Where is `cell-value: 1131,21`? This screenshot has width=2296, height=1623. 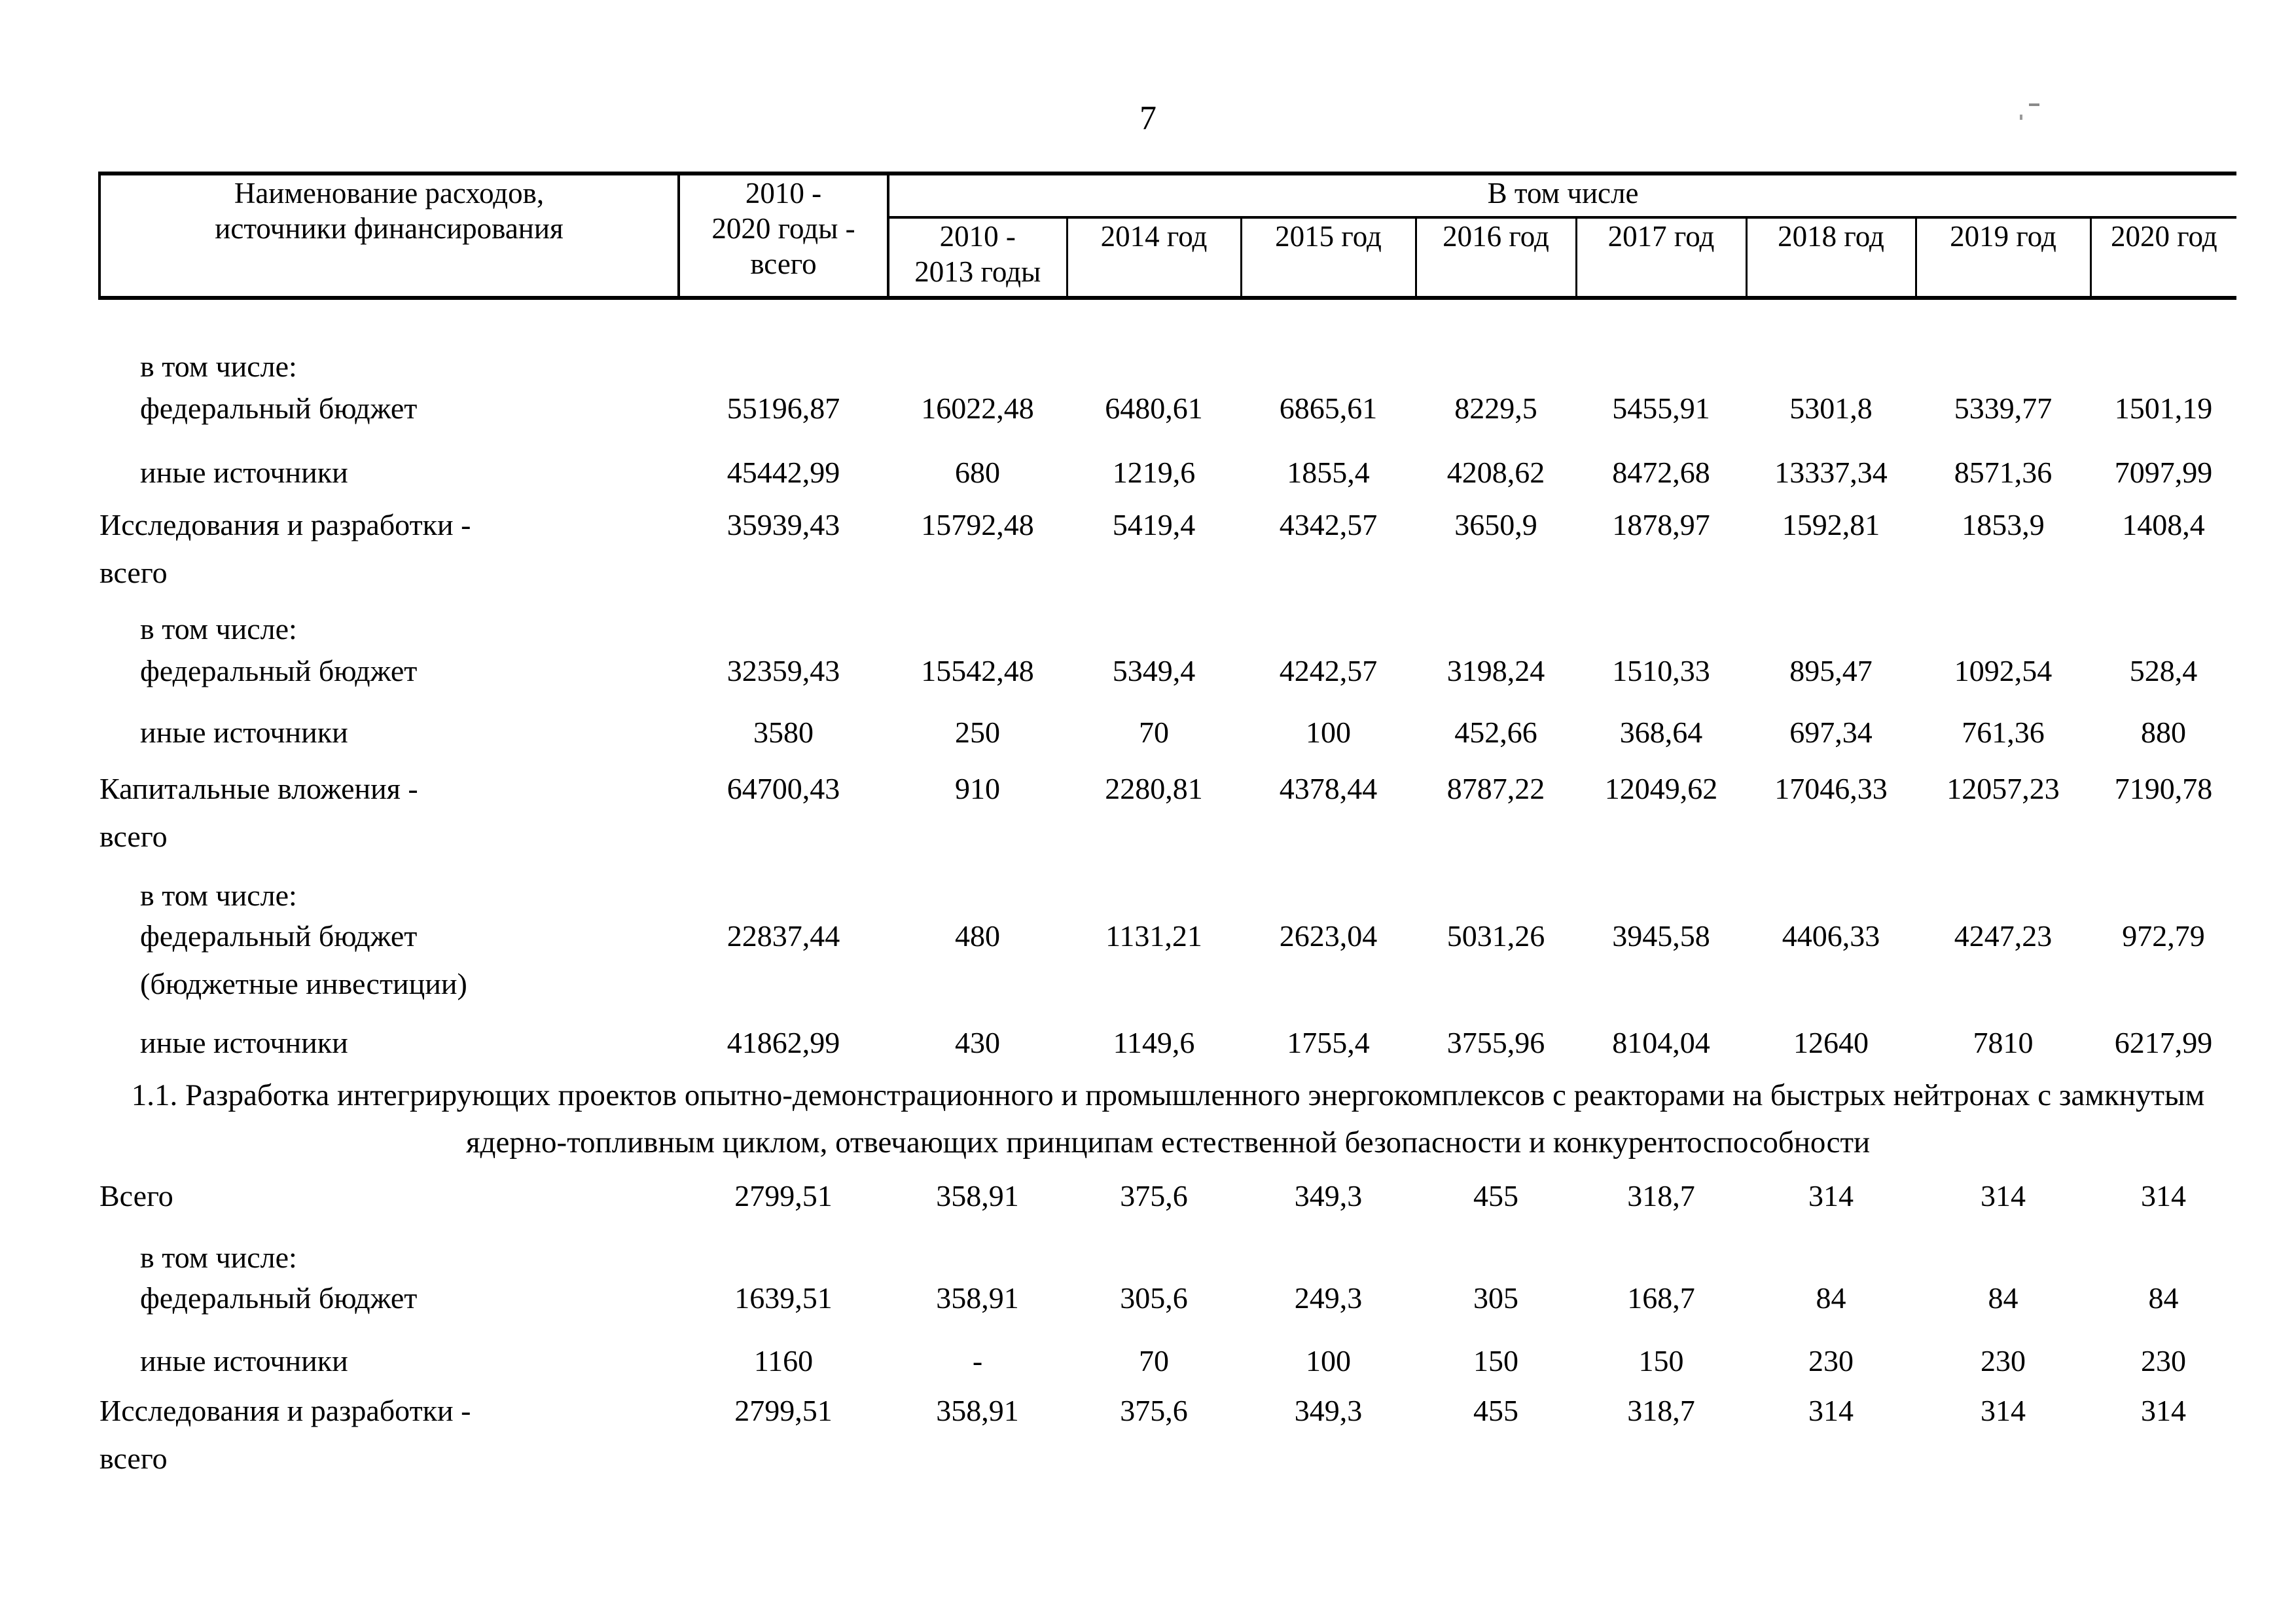 cell-value: 1131,21 is located at coordinates (1153, 936).